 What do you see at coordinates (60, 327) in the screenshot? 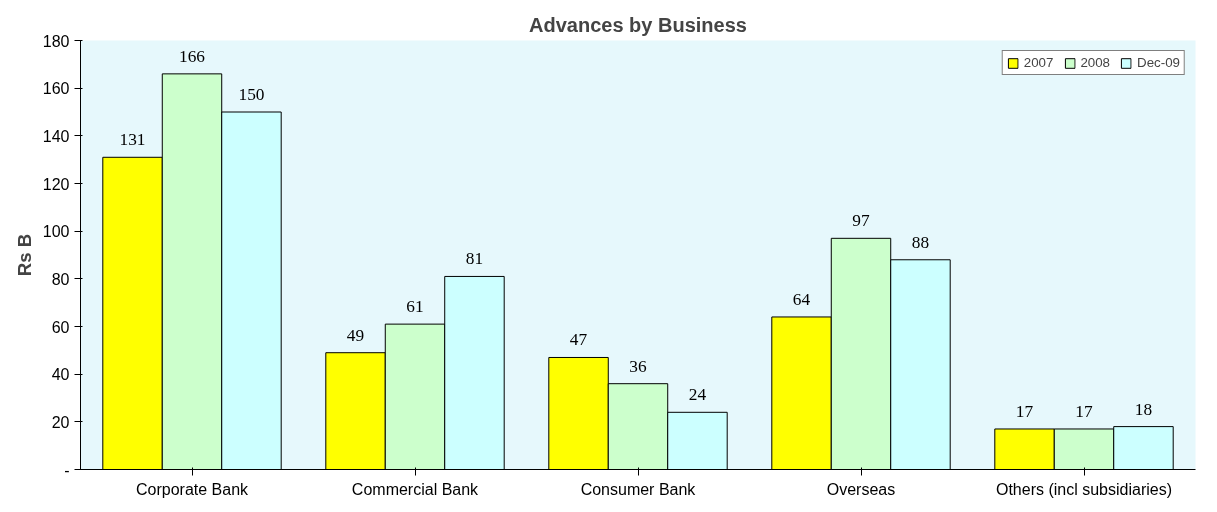
I see `y-tick-label: 60` at bounding box center [60, 327].